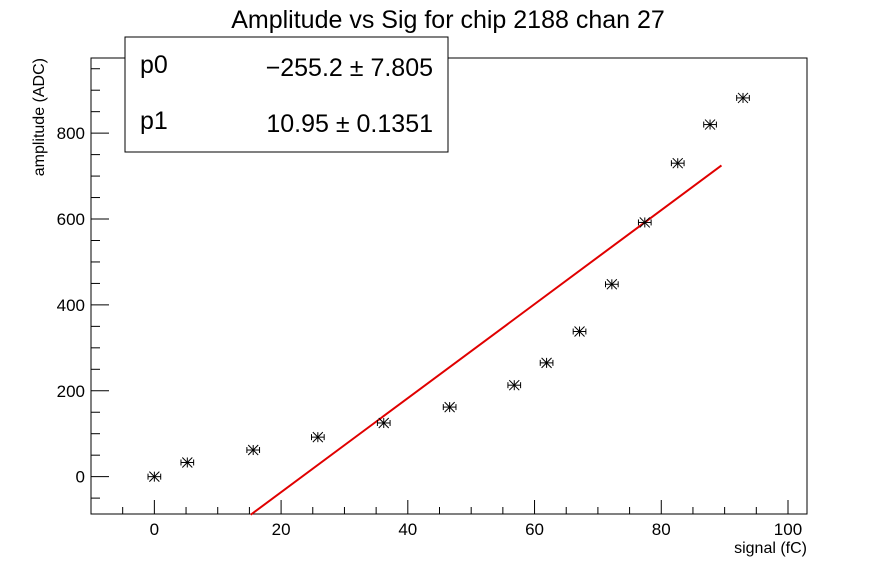 The height and width of the screenshot is (572, 896). I want to click on p1-name: p1, so click(154, 121).